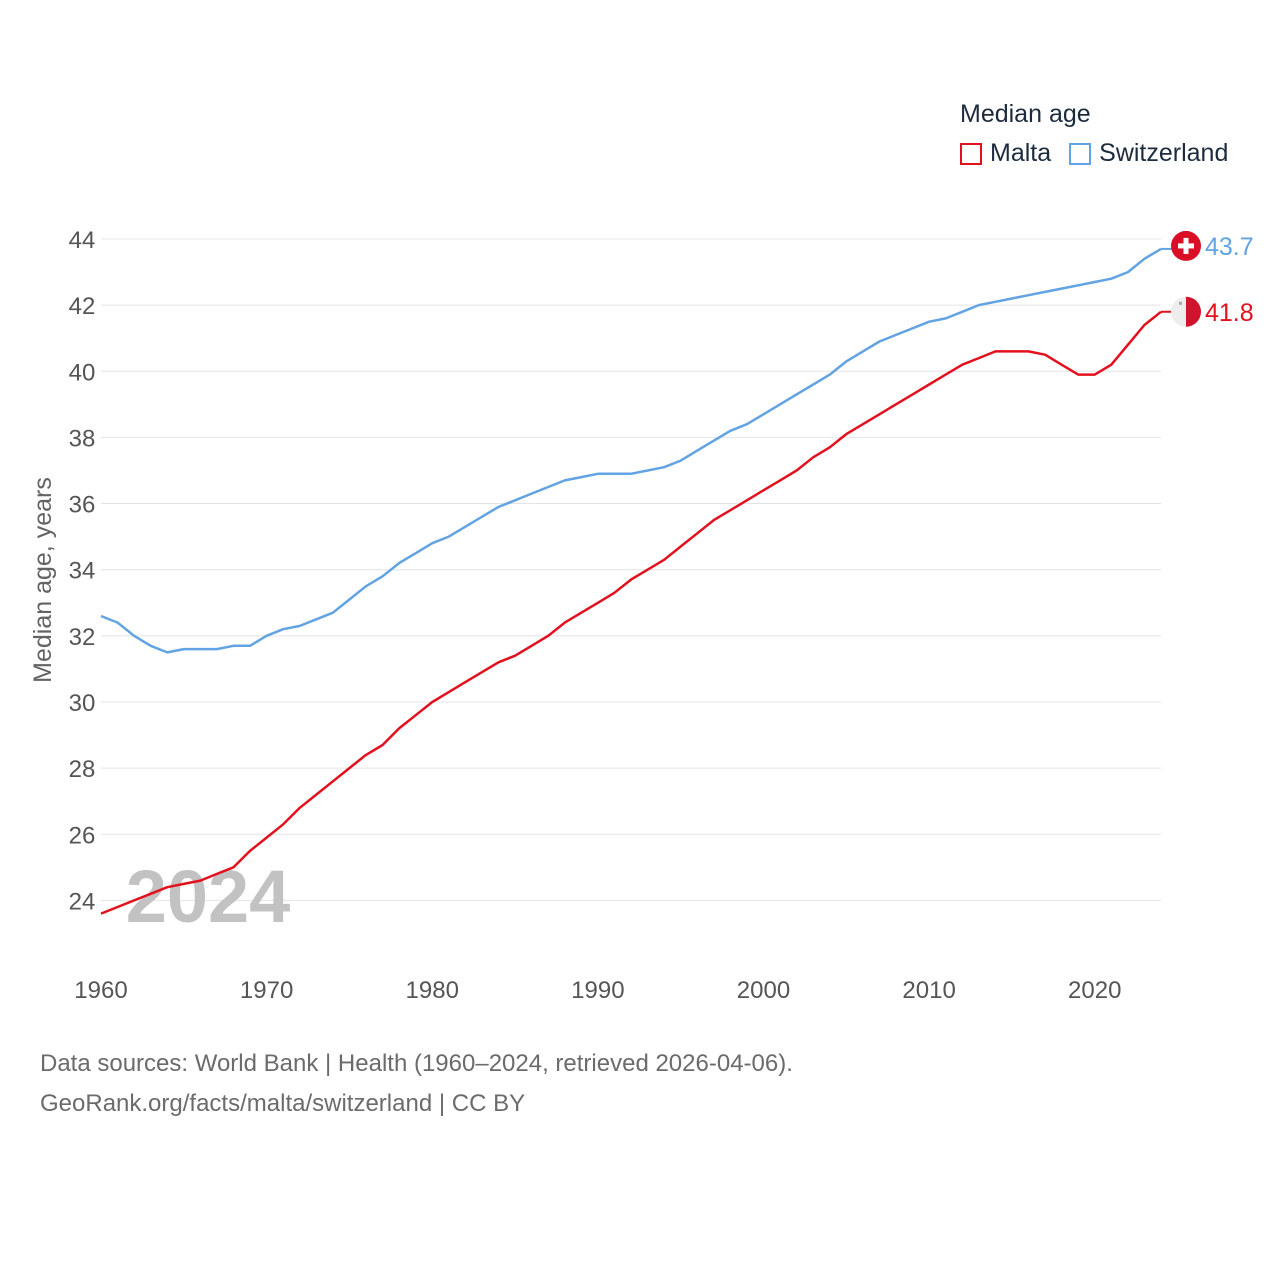 The height and width of the screenshot is (1280, 1280). I want to click on legend: Median age Malta Switzerland, so click(1103, 134).